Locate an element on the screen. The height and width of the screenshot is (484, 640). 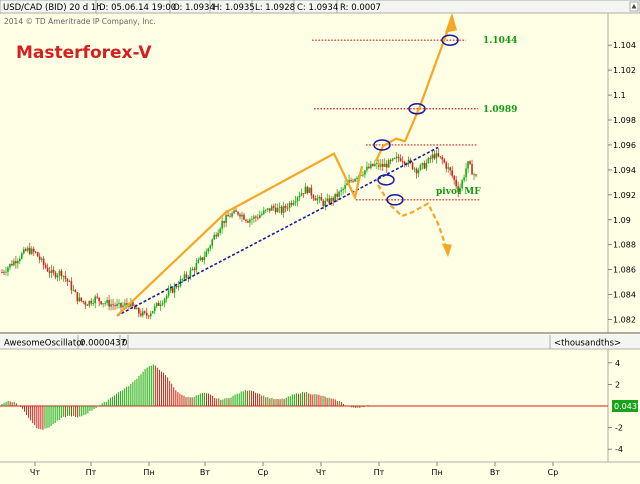
price-tick-label: 1.084 is located at coordinates (624, 295).